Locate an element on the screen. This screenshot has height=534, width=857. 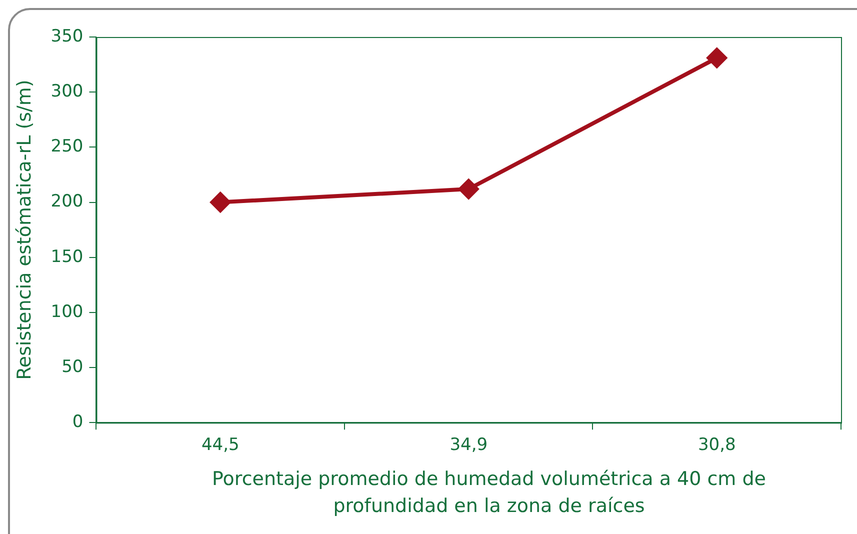
y-tick-label: 350 is located at coordinates (67, 36).